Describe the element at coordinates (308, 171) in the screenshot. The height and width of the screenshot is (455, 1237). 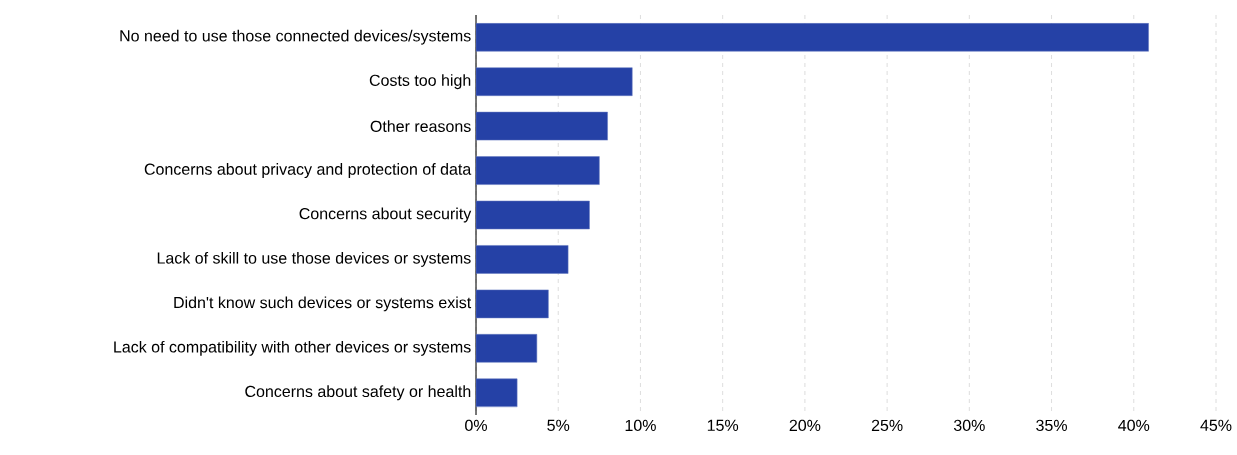
I see `y-tick-label: Concerns about privacy and protection of data` at that location.